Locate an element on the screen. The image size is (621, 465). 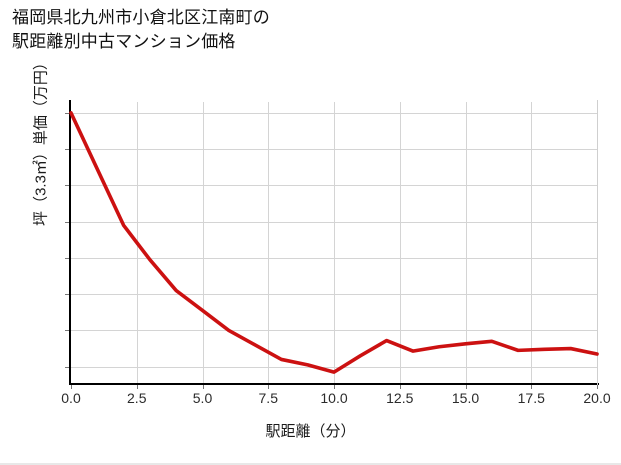
x-tick-label: 10.0 is located at coordinates (334, 398).